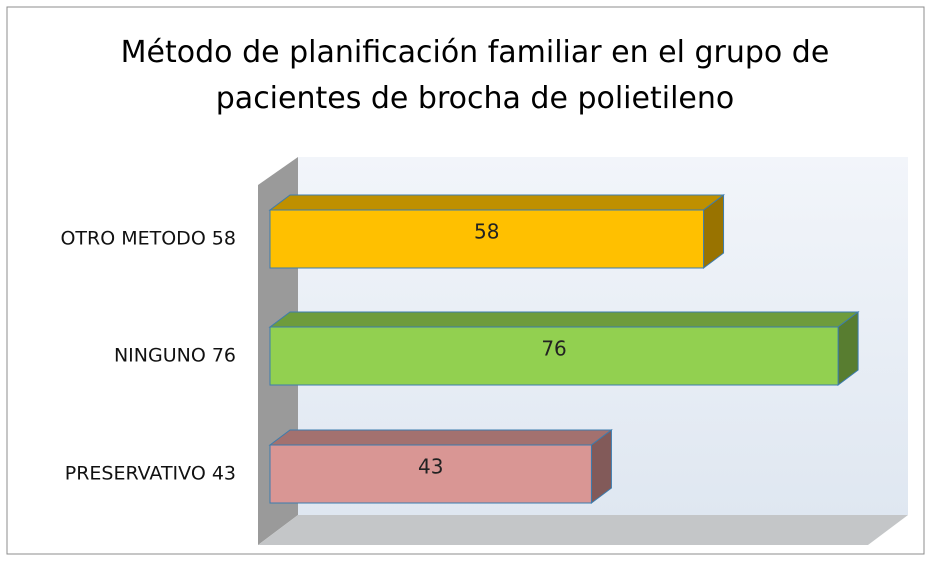 The width and height of the screenshot is (930, 563). What do you see at coordinates (486, 232) in the screenshot?
I see `data-label: 58` at bounding box center [486, 232].